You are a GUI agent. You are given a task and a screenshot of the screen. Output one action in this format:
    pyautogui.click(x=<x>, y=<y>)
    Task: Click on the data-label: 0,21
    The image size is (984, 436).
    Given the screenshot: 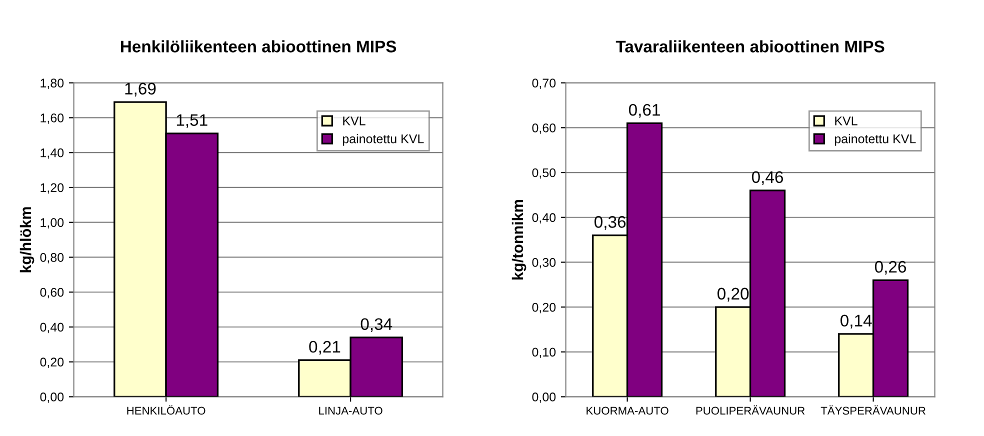 What is the action you would take?
    pyautogui.click(x=324, y=347)
    